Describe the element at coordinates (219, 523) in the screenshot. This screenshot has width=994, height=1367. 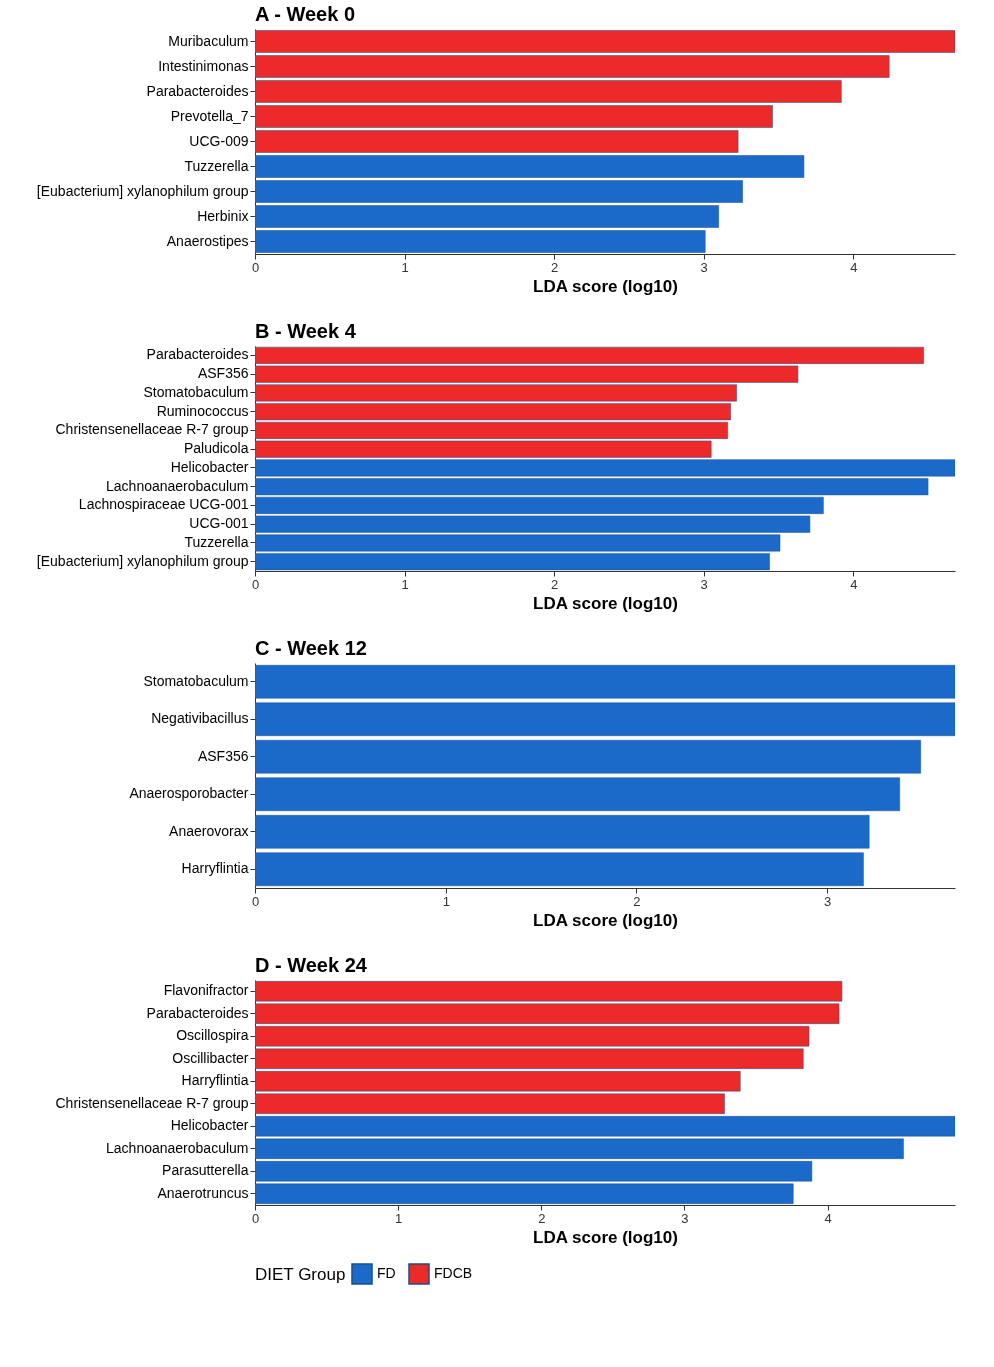
I see `y-tick-label: UCG-001` at that location.